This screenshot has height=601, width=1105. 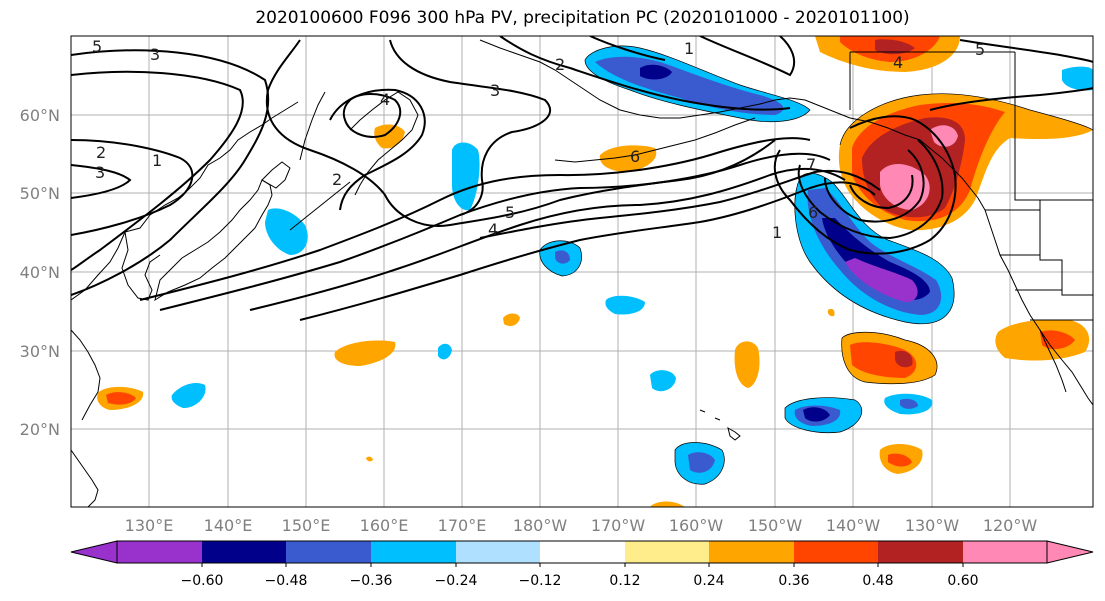 What do you see at coordinates (202, 581) in the screenshot?
I see `colorbar-tick-label: −0.60` at bounding box center [202, 581].